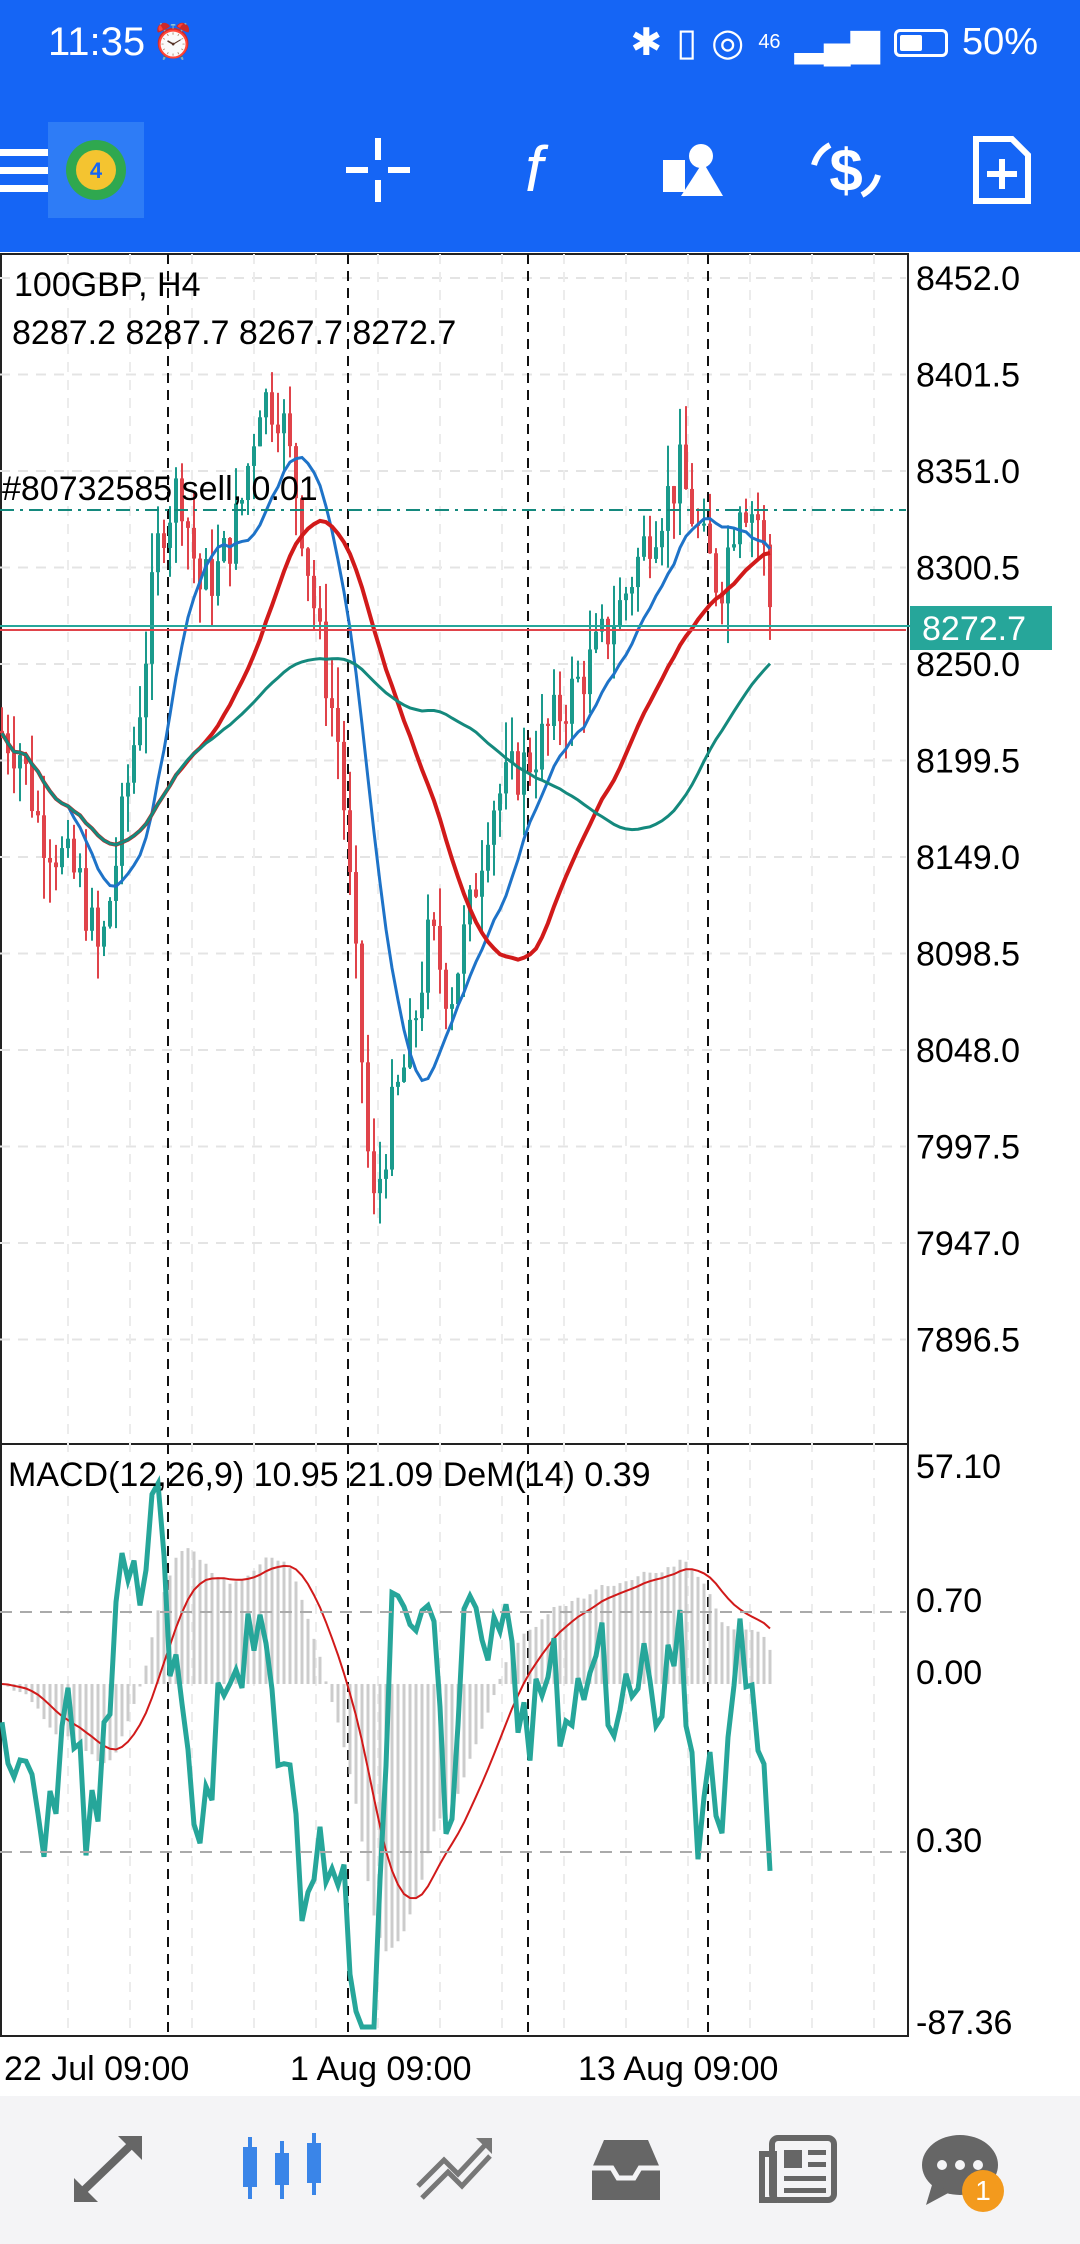 This screenshot has height=2244, width=1080. I want to click on status-bar: 11:35 ⏰ ✱ ▯ ◎ 46 ▂▄▆ 50%, so click(540, 46).